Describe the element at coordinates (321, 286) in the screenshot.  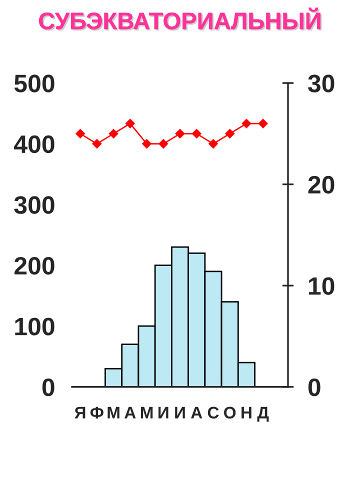
I see `y2-tick-label: 10` at that location.